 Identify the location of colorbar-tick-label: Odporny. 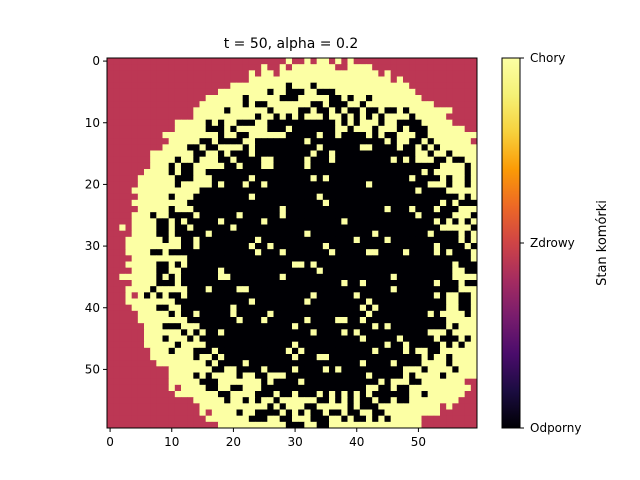
(555, 428).